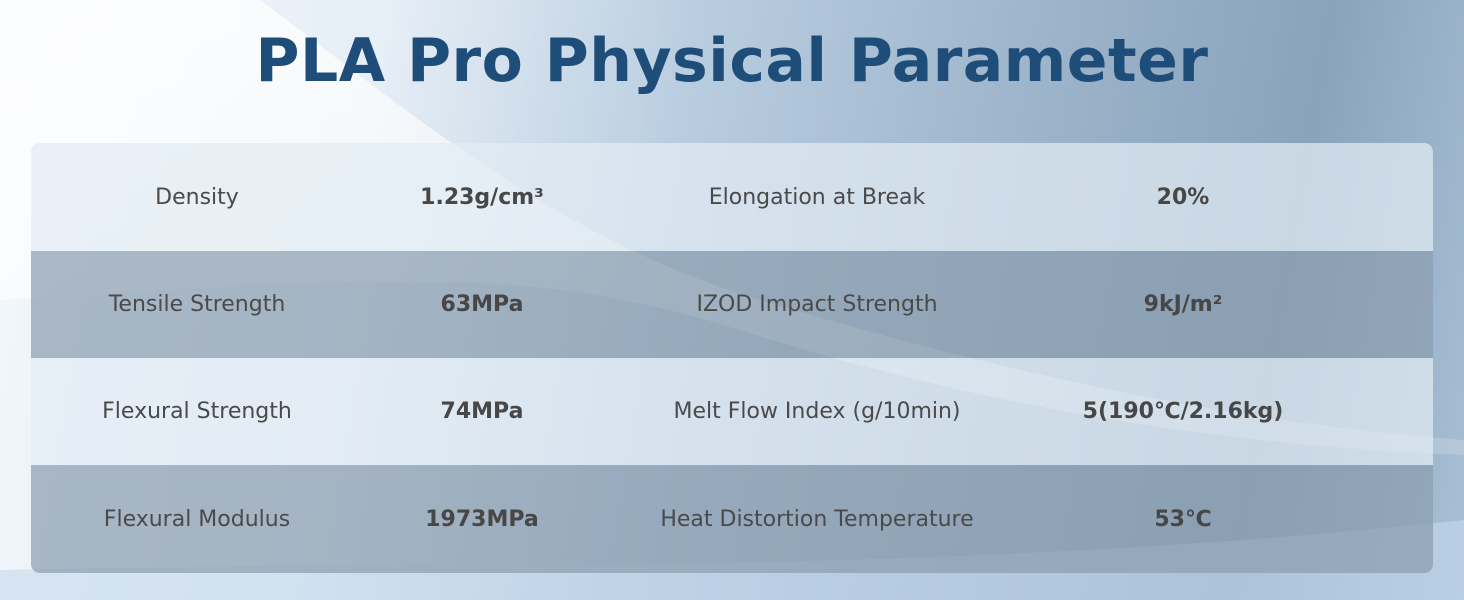 Image resolution: width=1464 pixels, height=600 pixels. What do you see at coordinates (482, 197) in the screenshot?
I see `param-value: 1.23g/cm³` at bounding box center [482, 197].